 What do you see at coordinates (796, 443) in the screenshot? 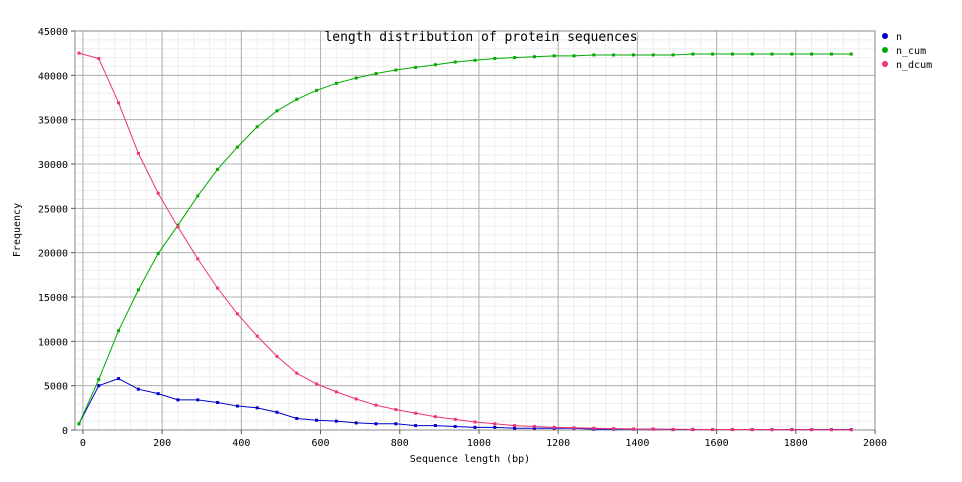
I see `x-tick-label: 1800` at bounding box center [796, 443].